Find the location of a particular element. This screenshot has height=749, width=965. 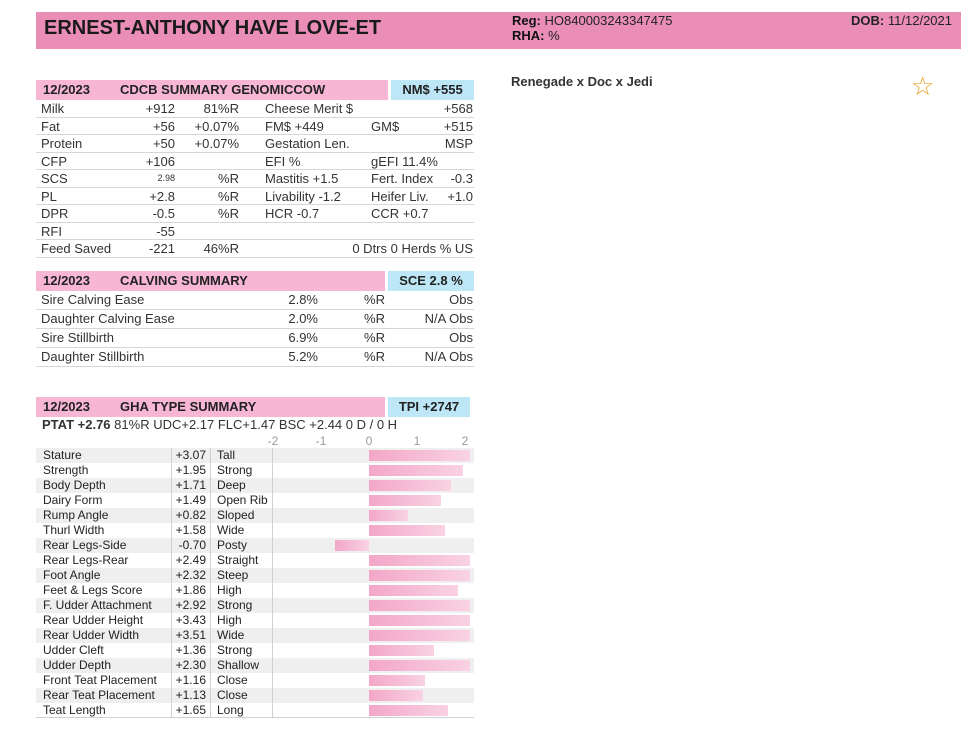

trait-value: +1.86 is located at coordinates (190, 590).